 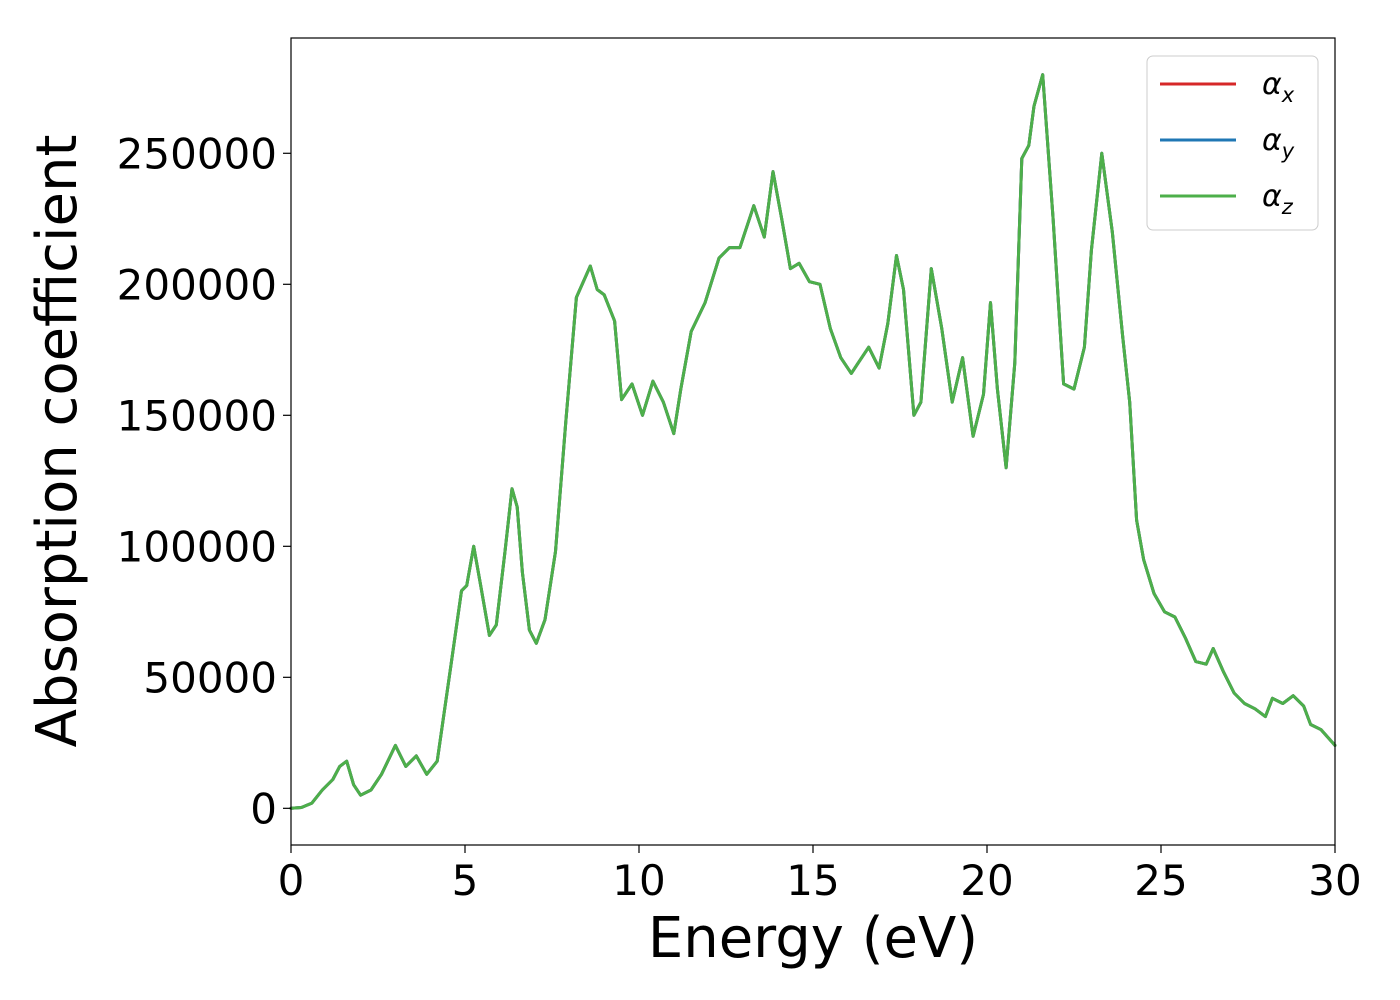 What do you see at coordinates (1160, 880) in the screenshot?
I see `x-tick-label: 25` at bounding box center [1160, 880].